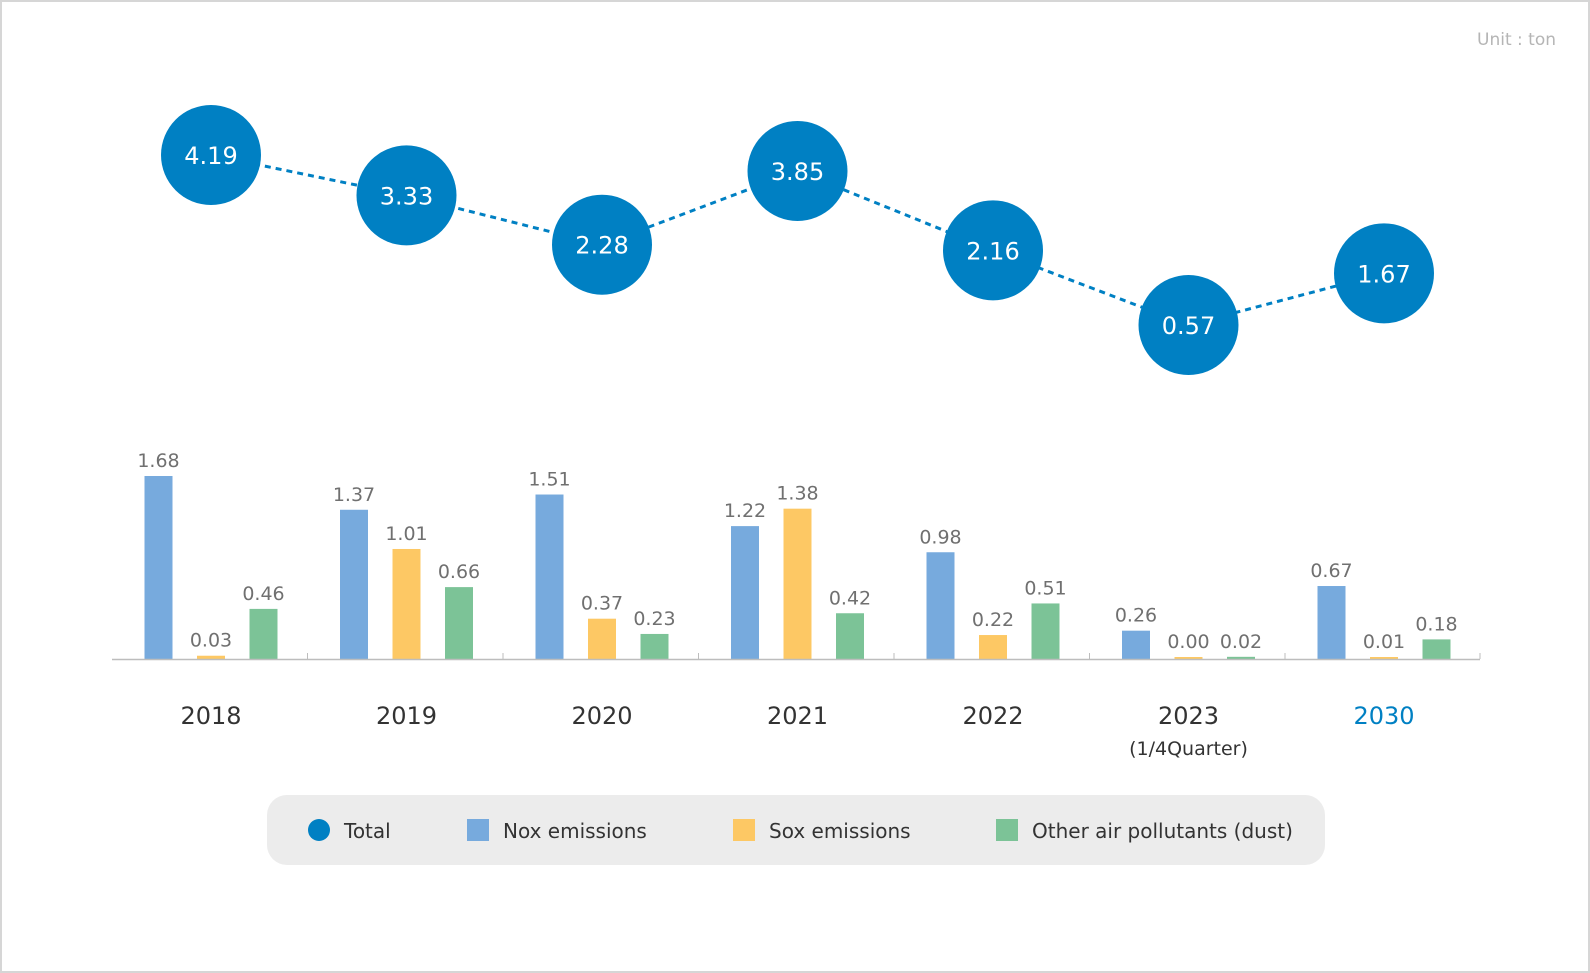 The height and width of the screenshot is (973, 1590). What do you see at coordinates (1162, 831) in the screenshot?
I see `legend-label-other: Other air pollutants (dust)` at bounding box center [1162, 831].